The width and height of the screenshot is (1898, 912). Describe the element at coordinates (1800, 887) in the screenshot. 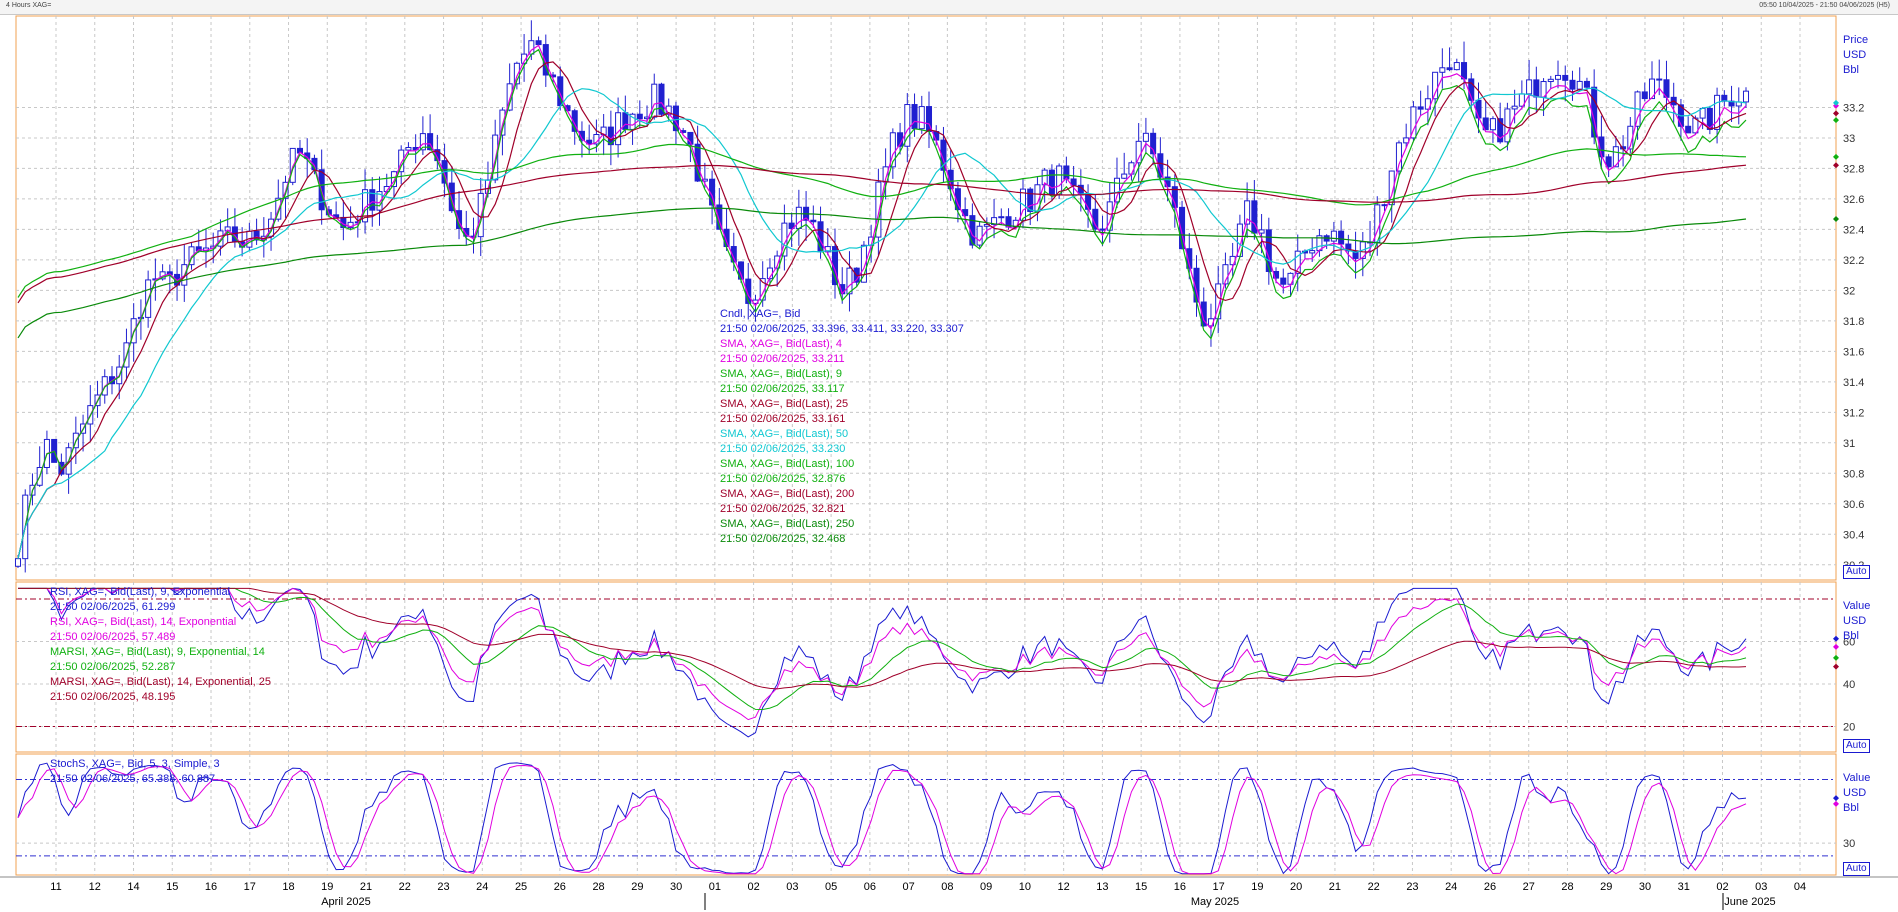

I see `x-tick-label: 04` at that location.